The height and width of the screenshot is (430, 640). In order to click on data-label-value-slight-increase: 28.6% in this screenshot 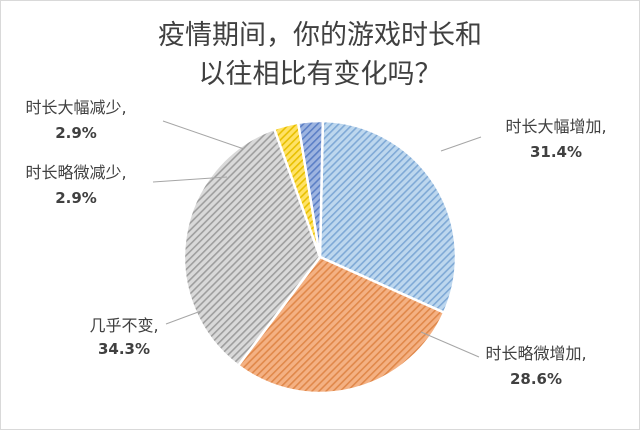, I will do `click(536, 379)`.